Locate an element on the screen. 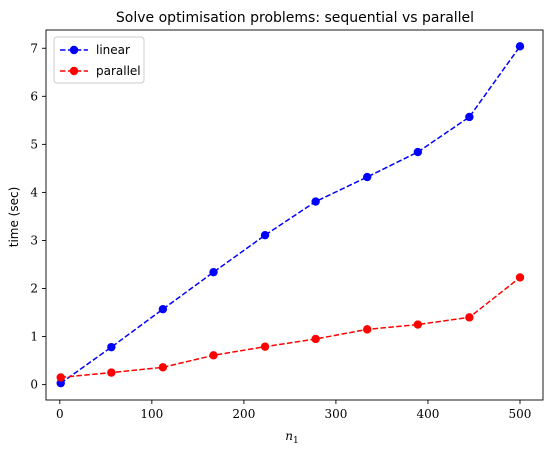 This screenshot has height=459, width=555. x-tick-label: 0 is located at coordinates (60, 414).